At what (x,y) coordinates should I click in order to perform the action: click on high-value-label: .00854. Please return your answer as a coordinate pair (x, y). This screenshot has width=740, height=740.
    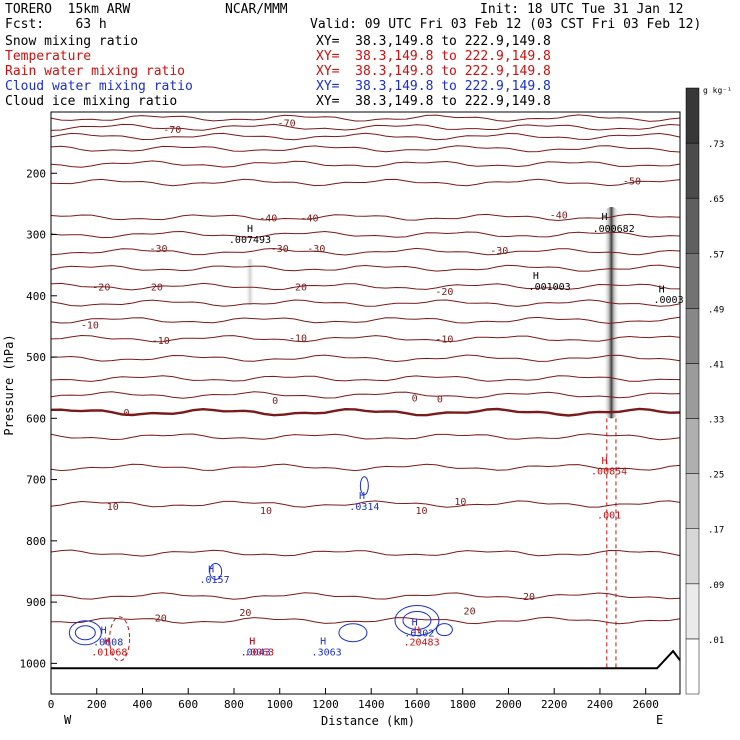
    Looking at the image, I should click on (609, 471).